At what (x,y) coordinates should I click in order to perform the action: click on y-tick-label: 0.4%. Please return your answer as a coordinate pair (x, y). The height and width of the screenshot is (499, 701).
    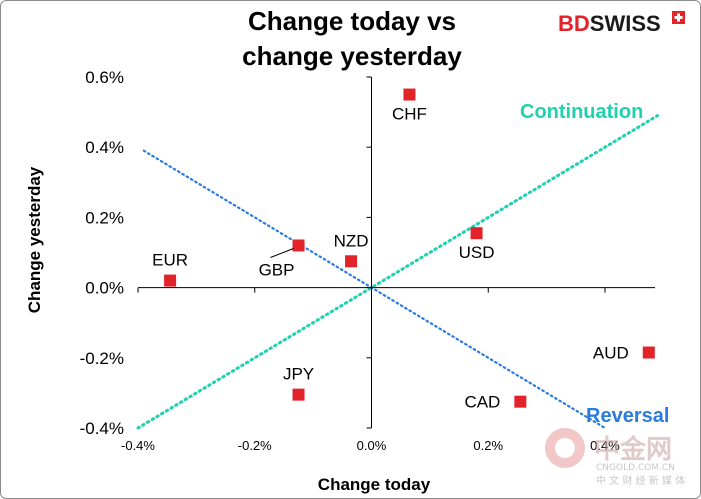
    Looking at the image, I should click on (104, 147).